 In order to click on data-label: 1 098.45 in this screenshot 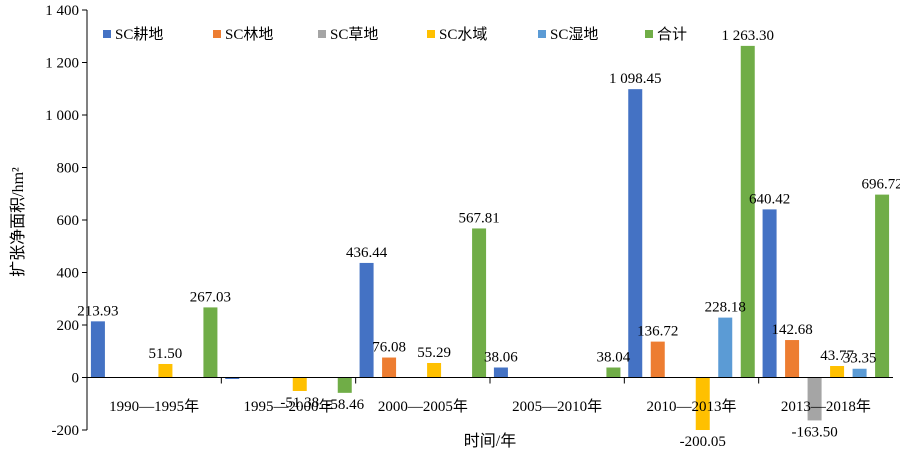, I will do `click(635, 79)`.